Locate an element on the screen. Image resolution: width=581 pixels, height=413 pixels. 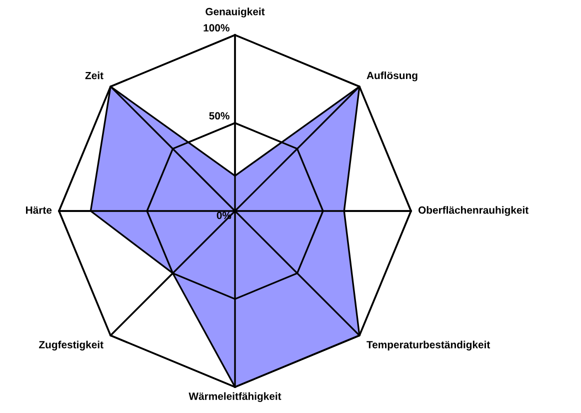
spoke-label: Temperaturbeständigkeit is located at coordinates (428, 345).